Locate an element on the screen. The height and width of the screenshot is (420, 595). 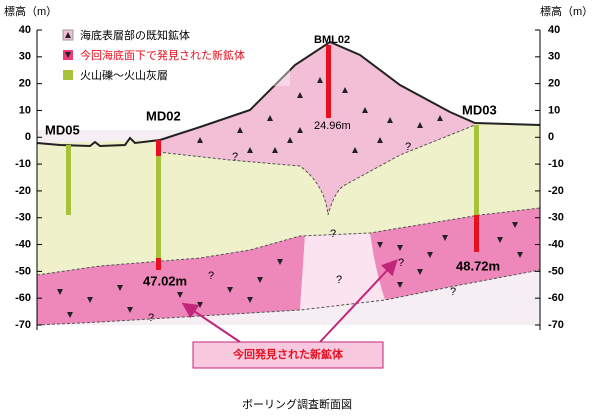
well-name: MD05 is located at coordinates (62, 129).